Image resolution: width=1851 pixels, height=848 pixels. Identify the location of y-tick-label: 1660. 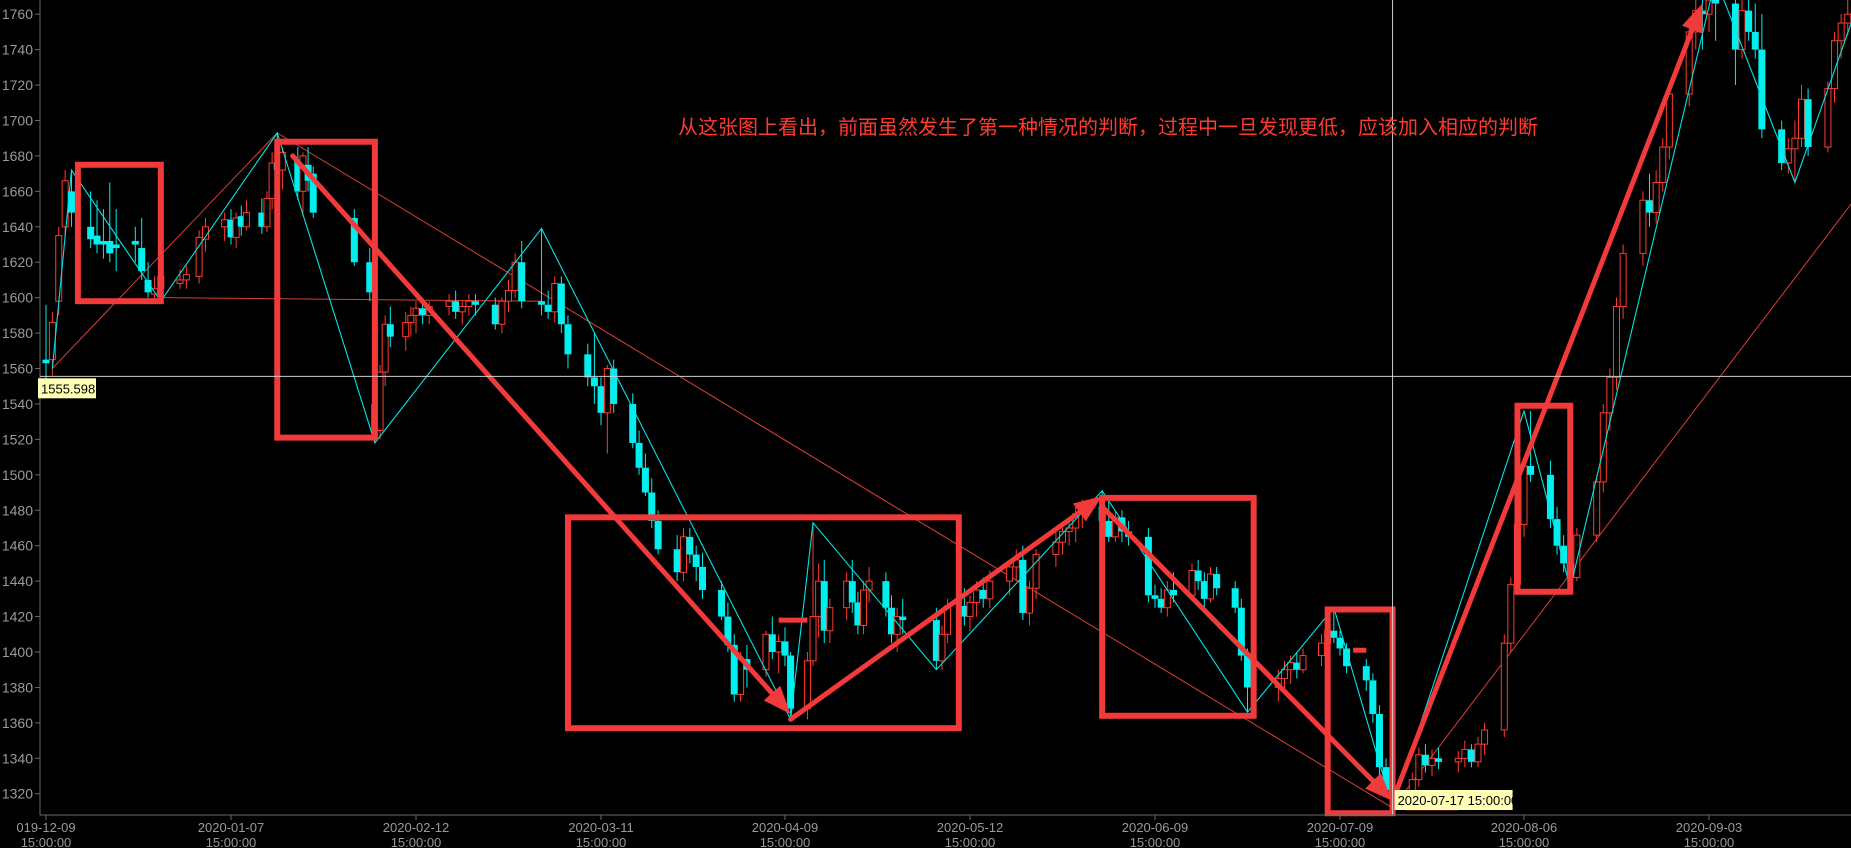
(17, 191).